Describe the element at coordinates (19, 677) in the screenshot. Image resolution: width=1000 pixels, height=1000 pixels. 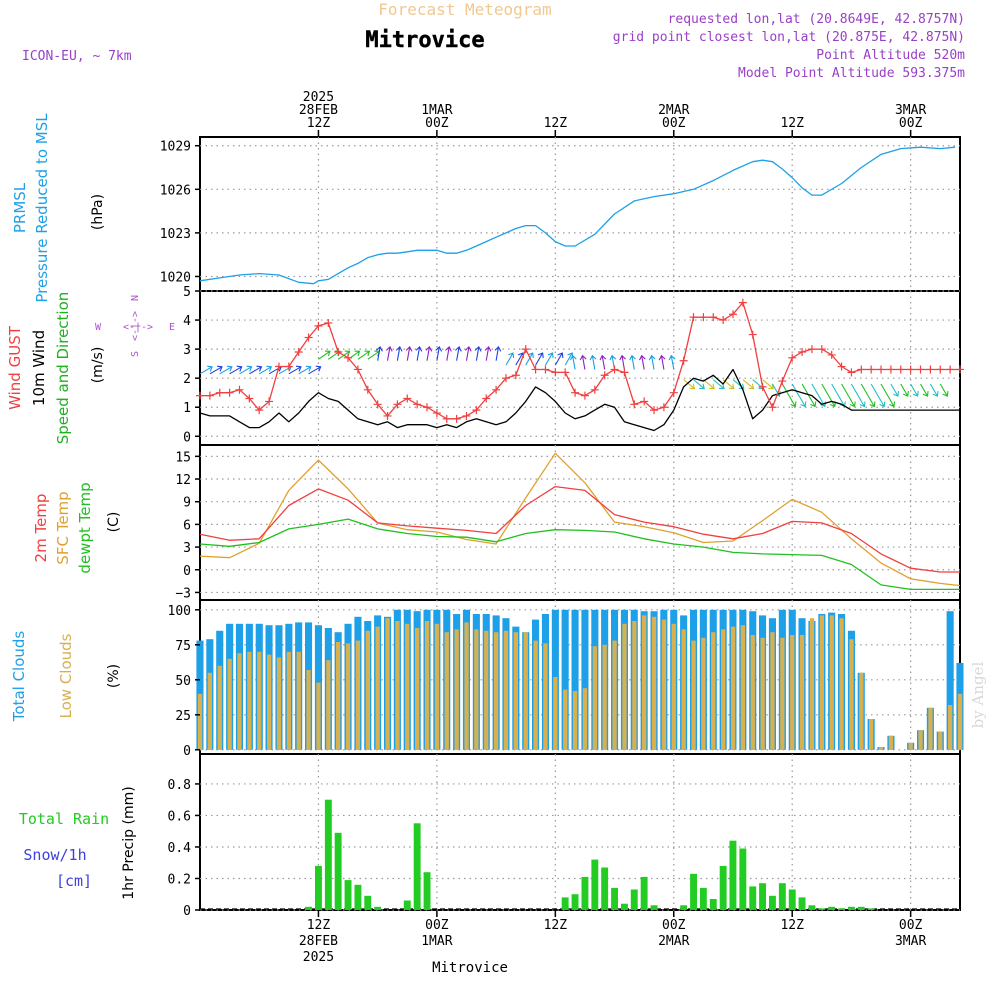
I see `total-clouds-label: Total Clouds` at that location.